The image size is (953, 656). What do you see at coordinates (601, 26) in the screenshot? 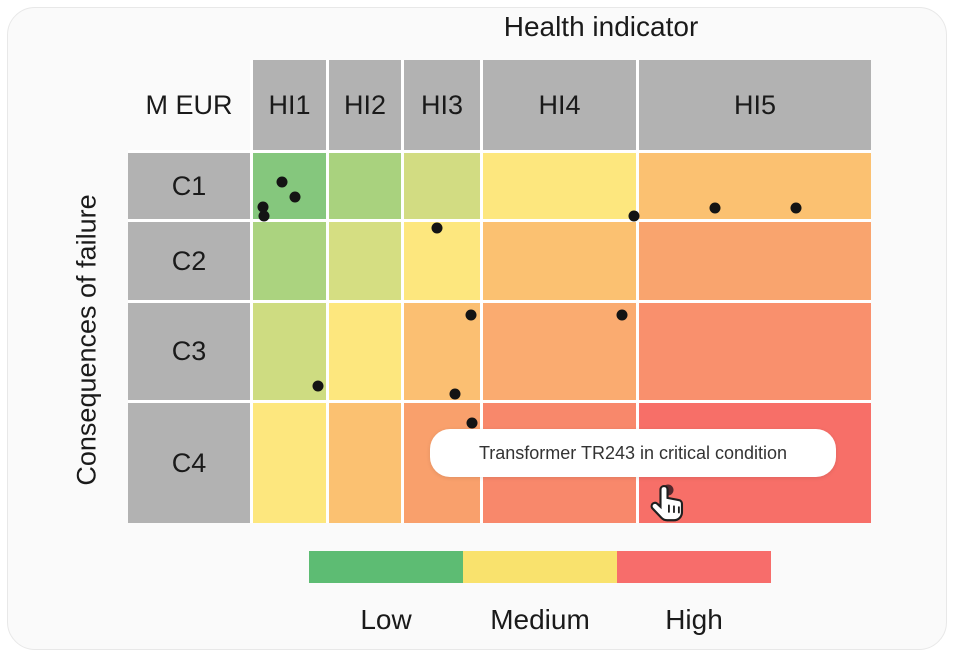
I see `chart-title: Health indicator` at bounding box center [601, 26].